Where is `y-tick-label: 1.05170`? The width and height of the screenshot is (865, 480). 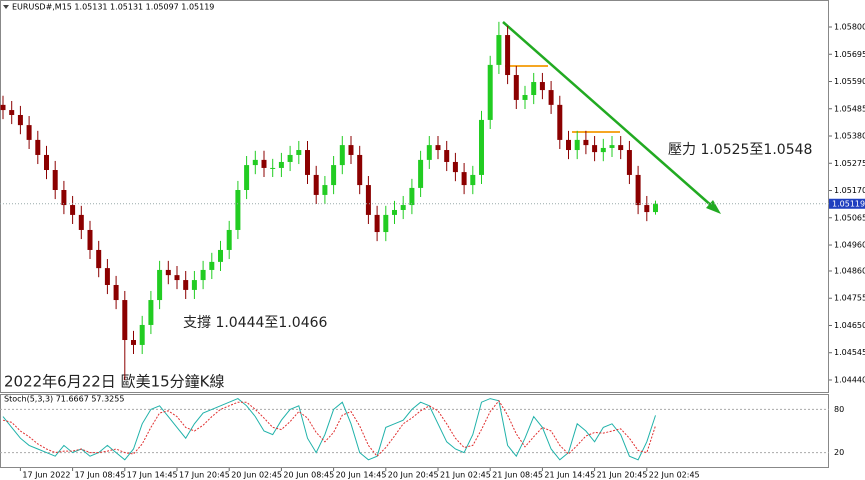
y-tick-label: 1.05170 is located at coordinates (849, 190).